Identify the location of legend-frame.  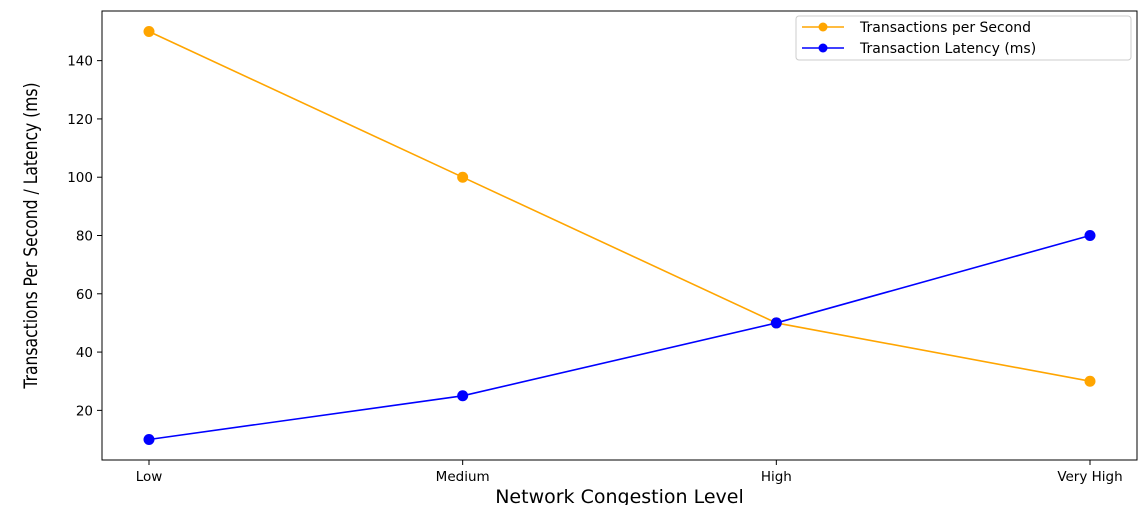
(963, 38).